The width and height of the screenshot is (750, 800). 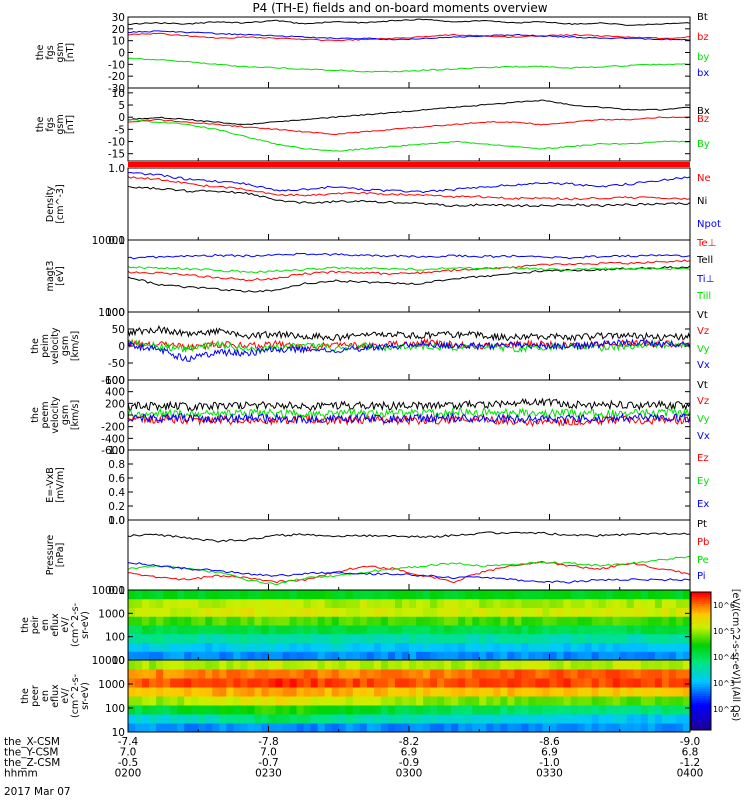 I want to click on y-tick-label: 20, so click(x=118, y=30).